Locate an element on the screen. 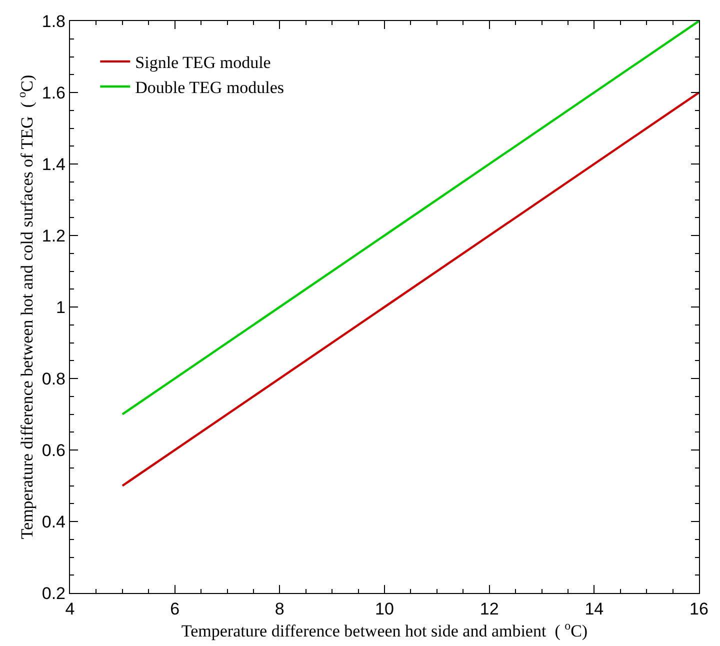 This screenshot has width=720, height=646. x-tick-label: 4 is located at coordinates (70, 609).